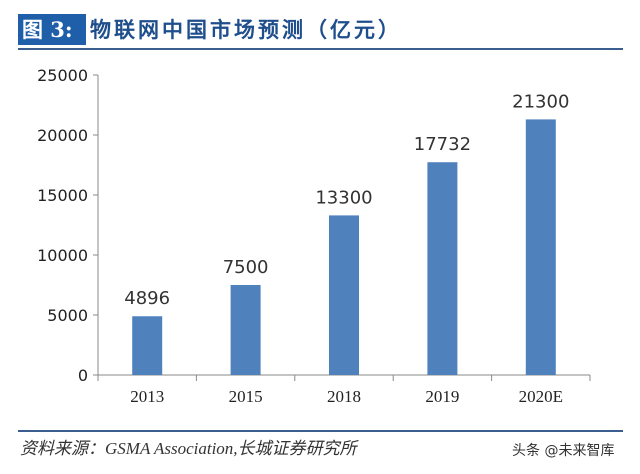 This screenshot has height=474, width=640. Describe the element at coordinates (147, 345) in the screenshot. I see `bar-2013` at that location.